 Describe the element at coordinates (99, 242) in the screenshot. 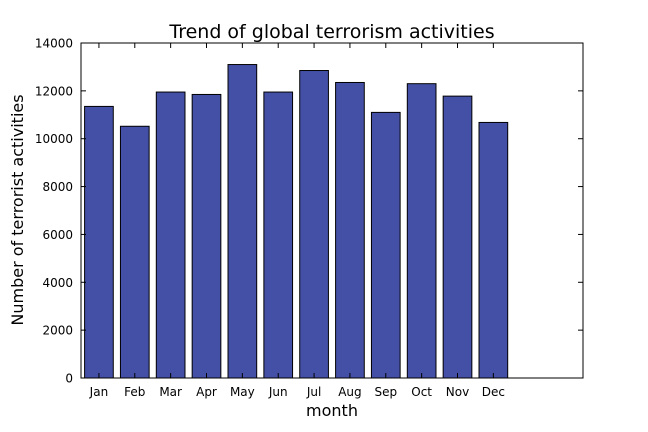

I see `bar-jan` at that location.